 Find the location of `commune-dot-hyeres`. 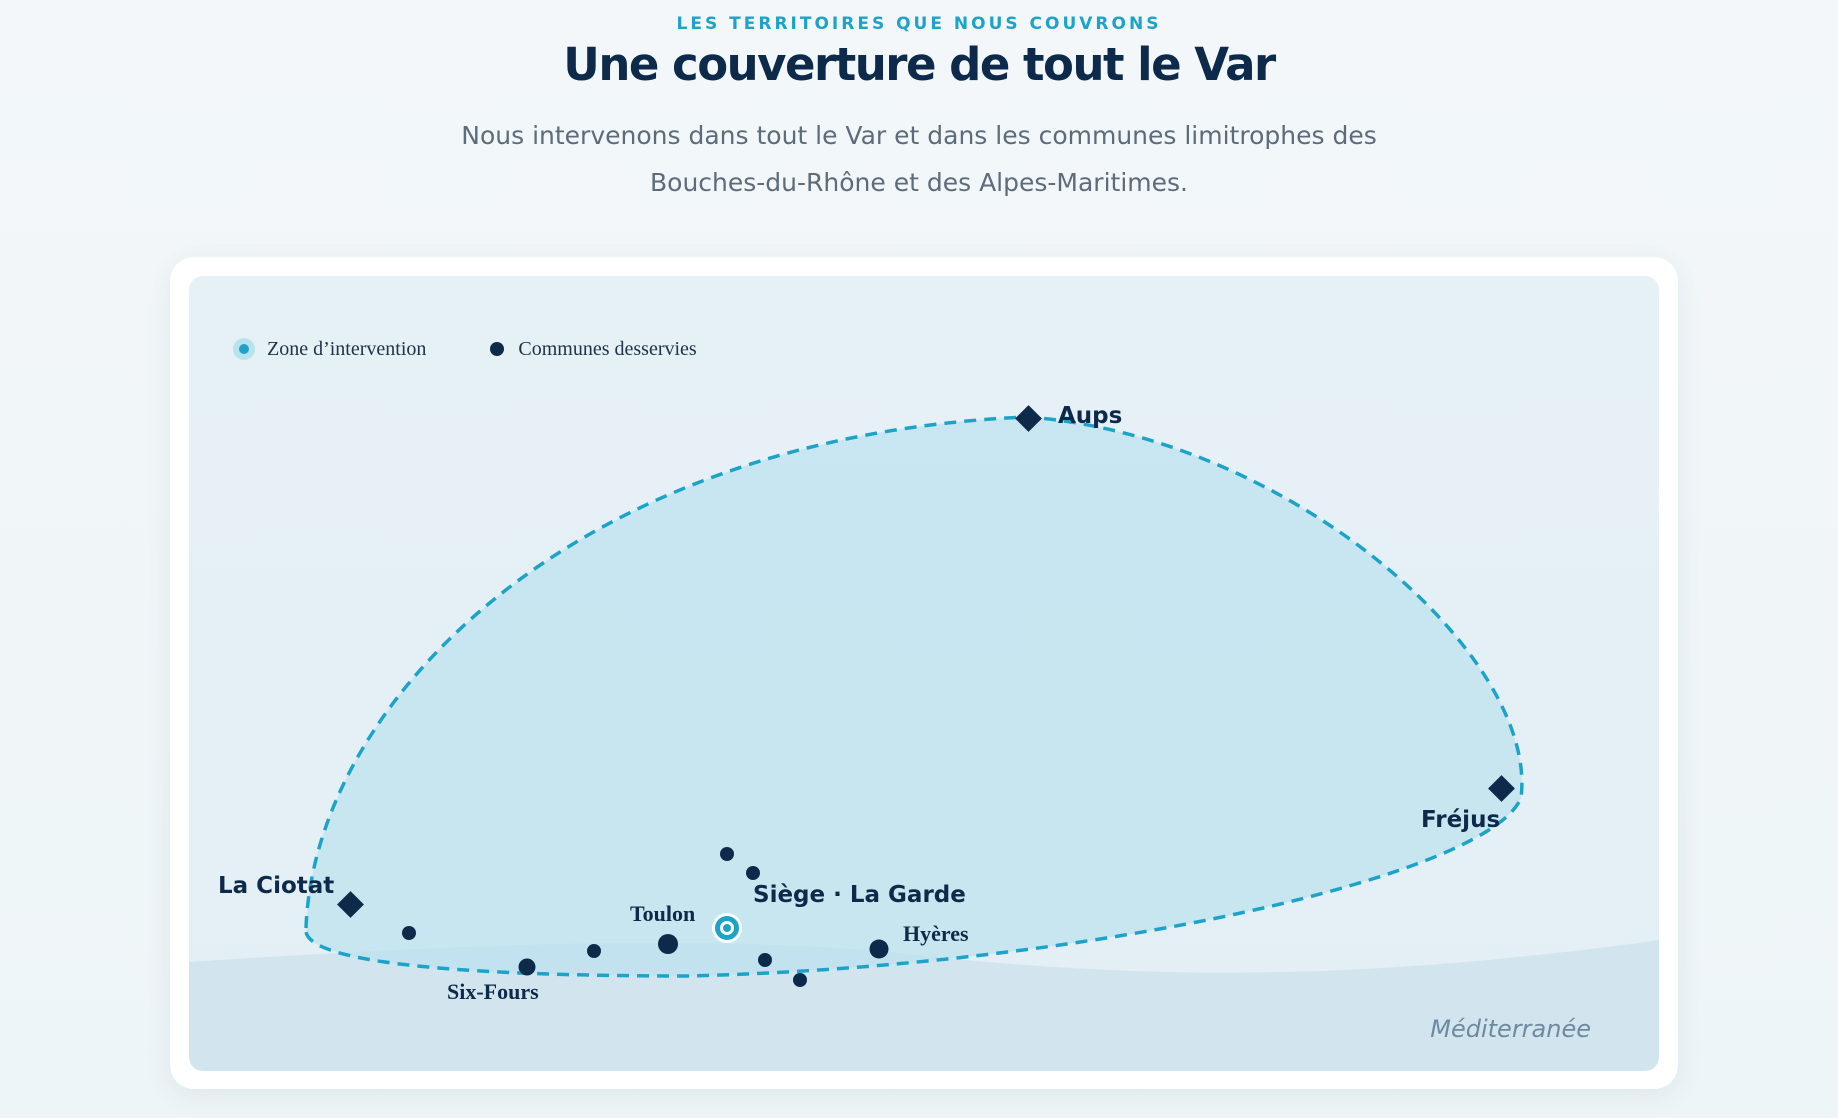

commune-dot-hyeres is located at coordinates (879, 949).